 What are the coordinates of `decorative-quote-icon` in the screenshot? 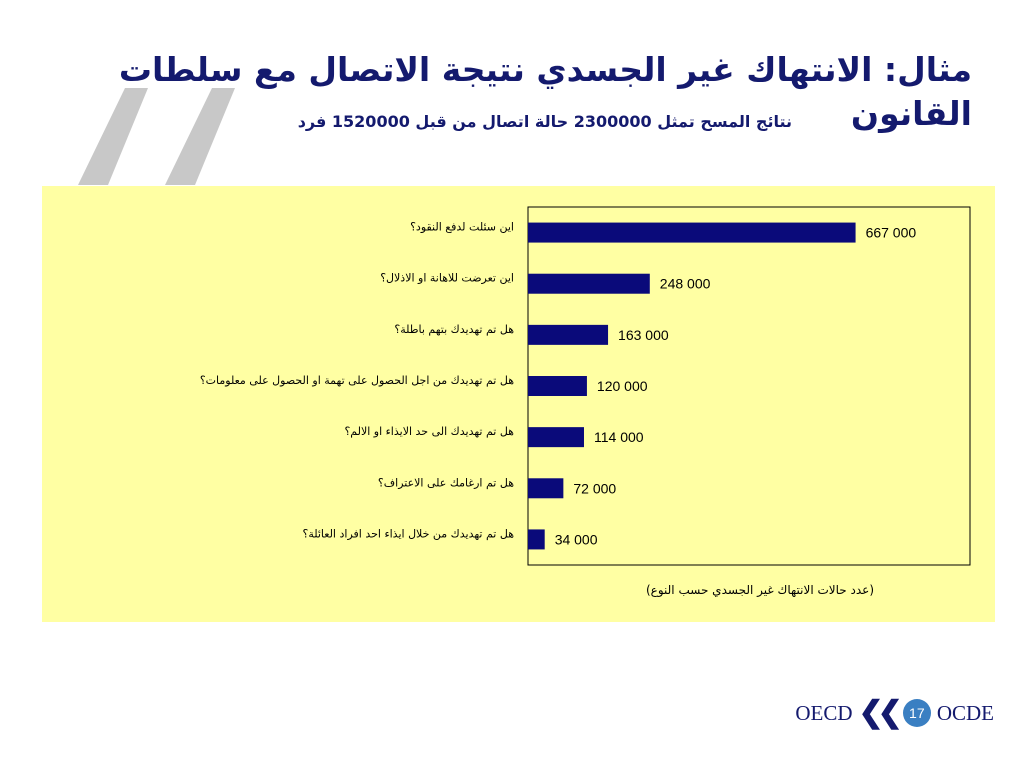 It's located at (156, 136).